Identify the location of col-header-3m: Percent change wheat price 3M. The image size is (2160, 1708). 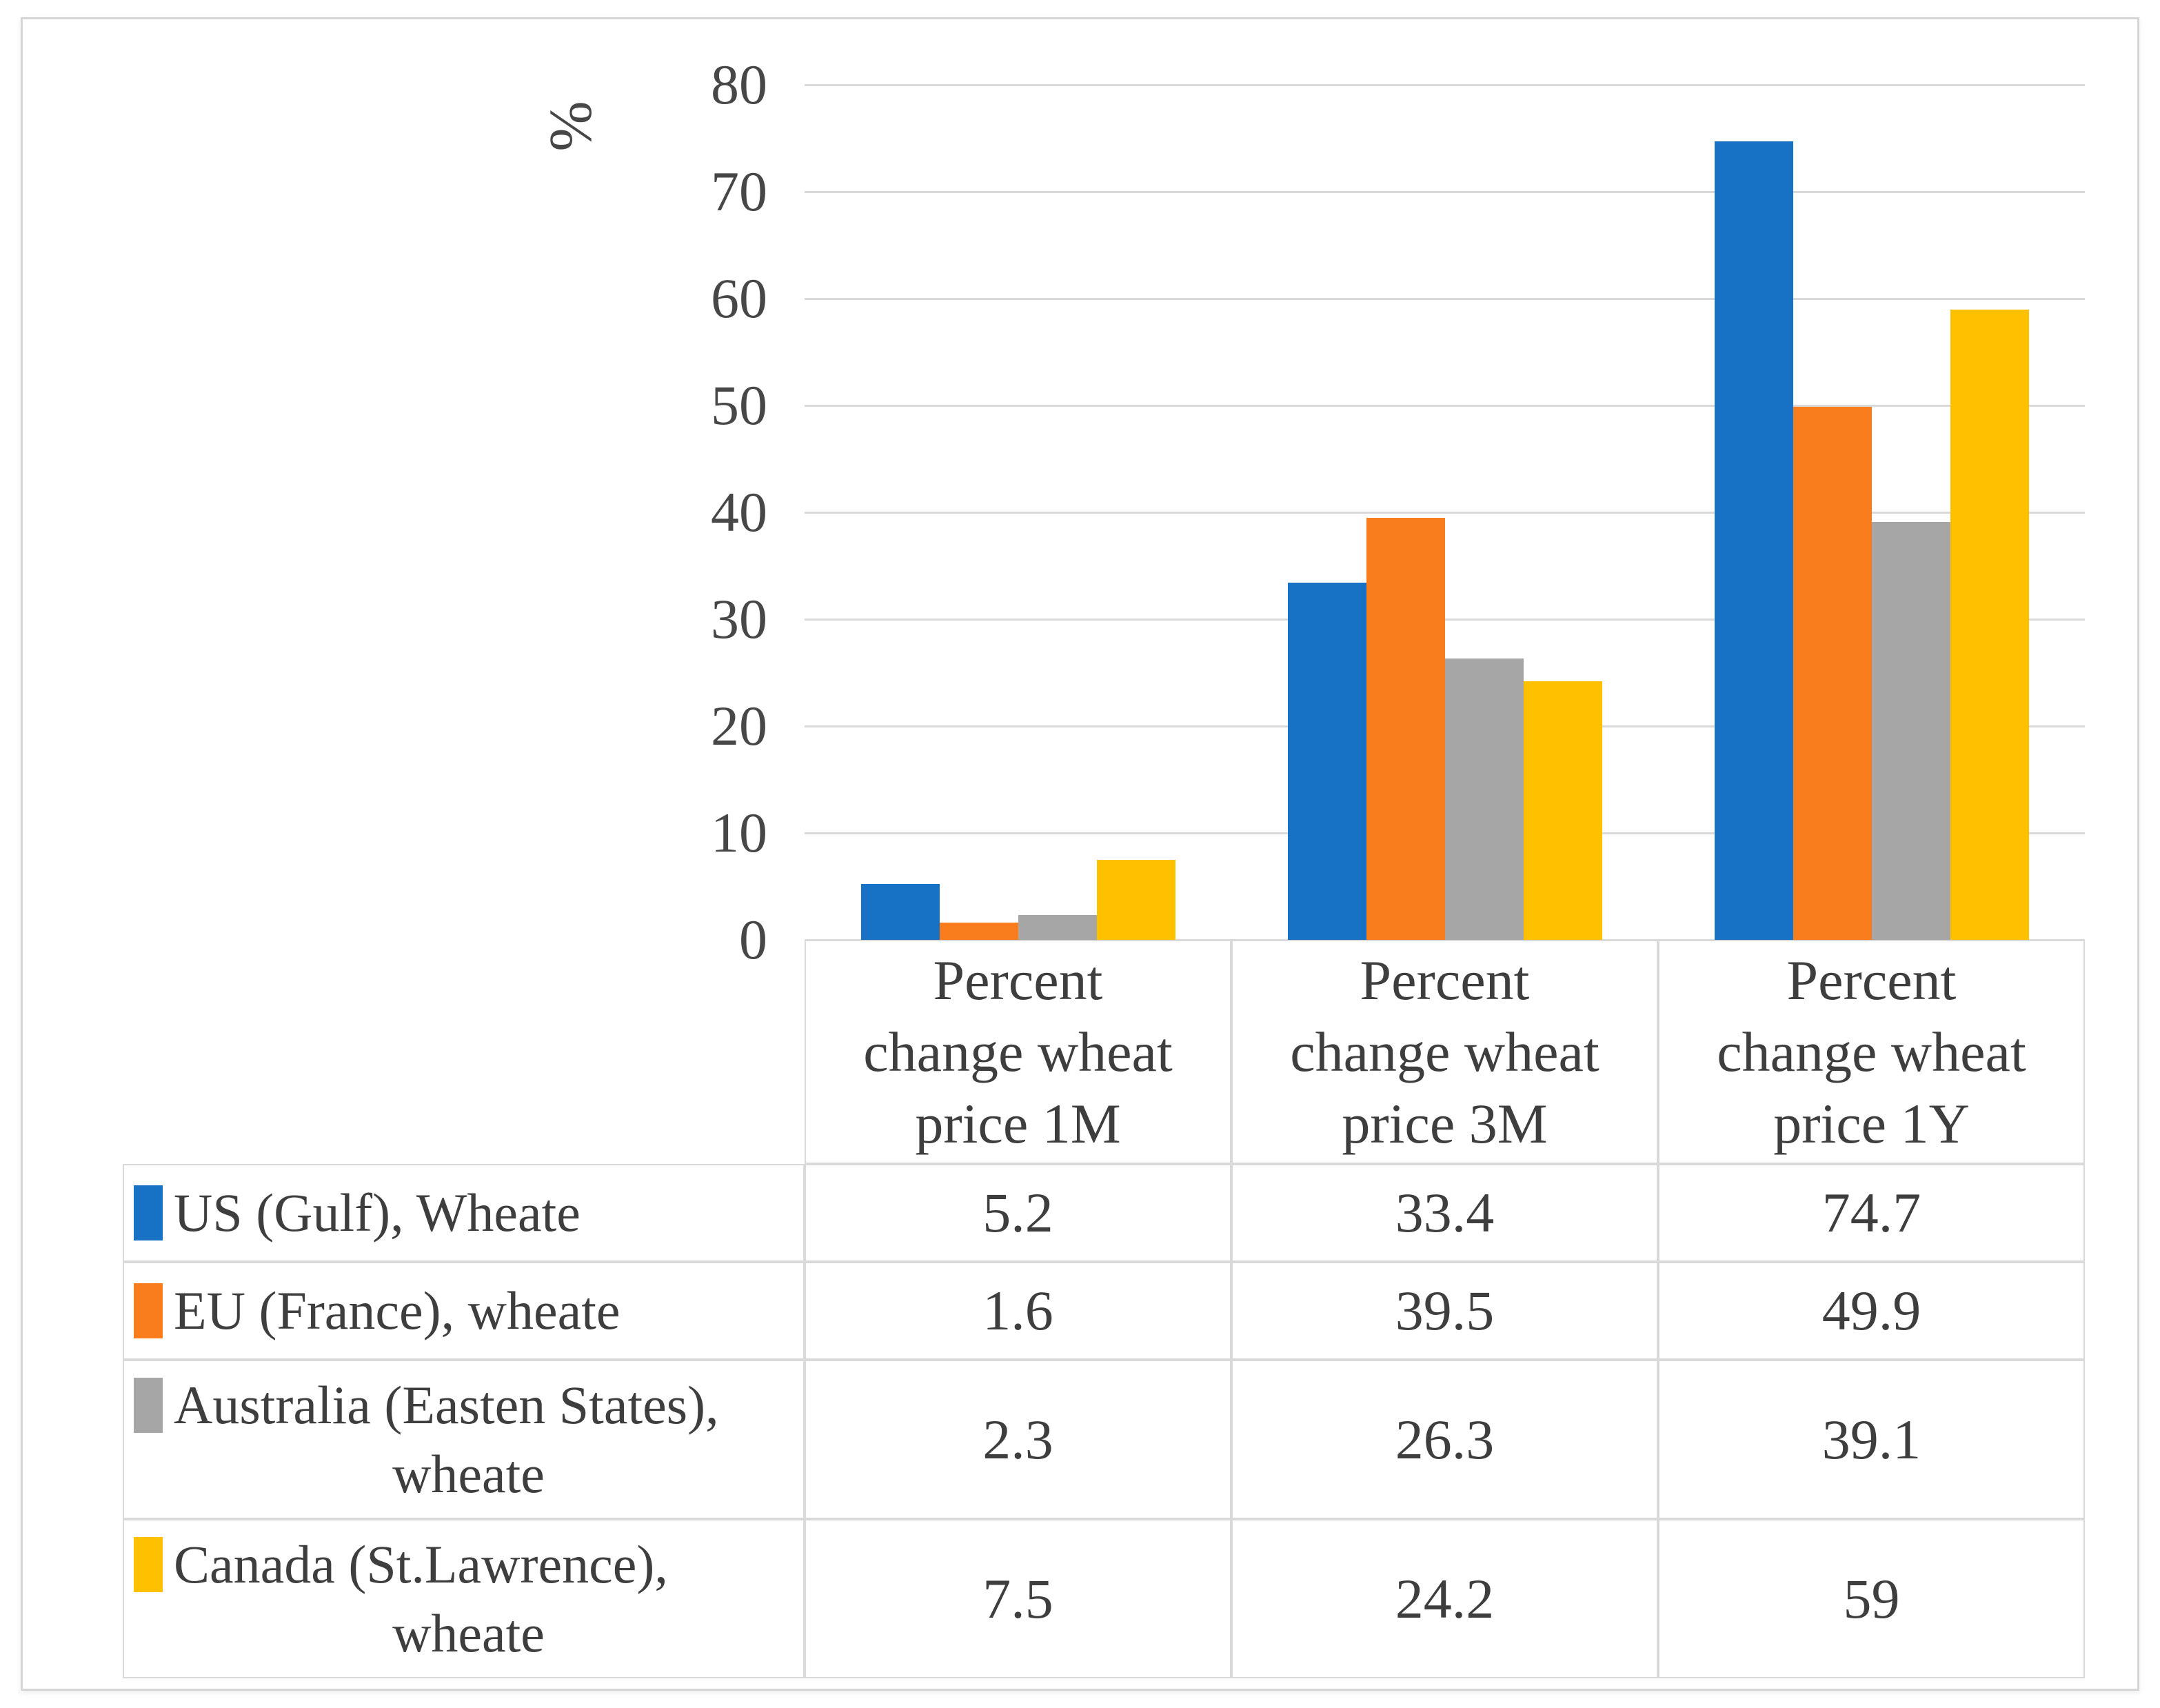
(1445, 1052).